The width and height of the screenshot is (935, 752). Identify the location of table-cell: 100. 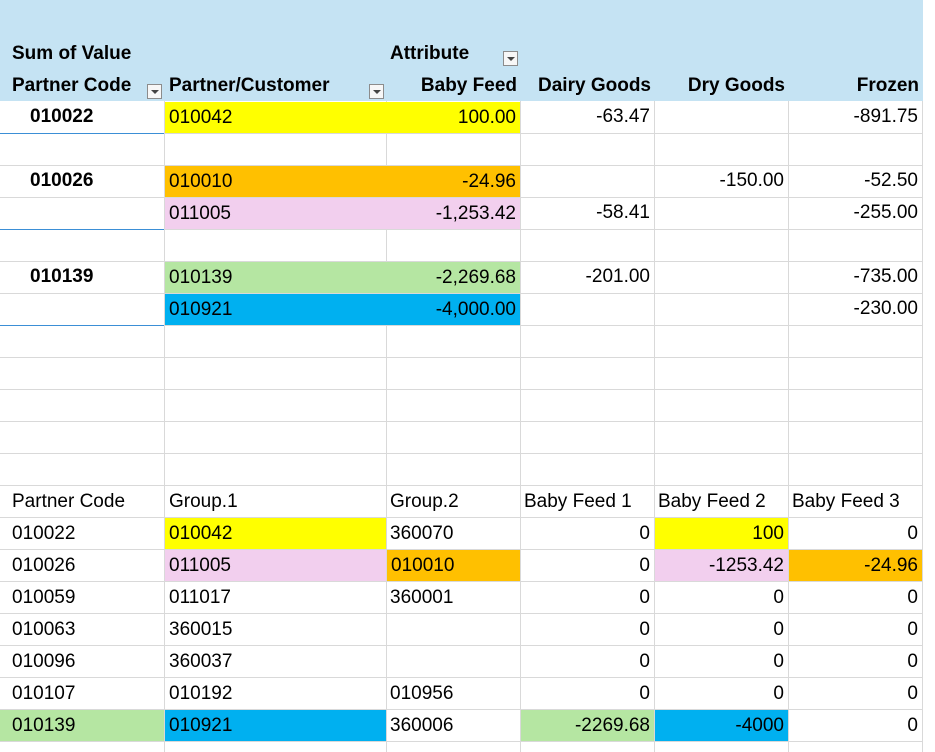
(721, 533).